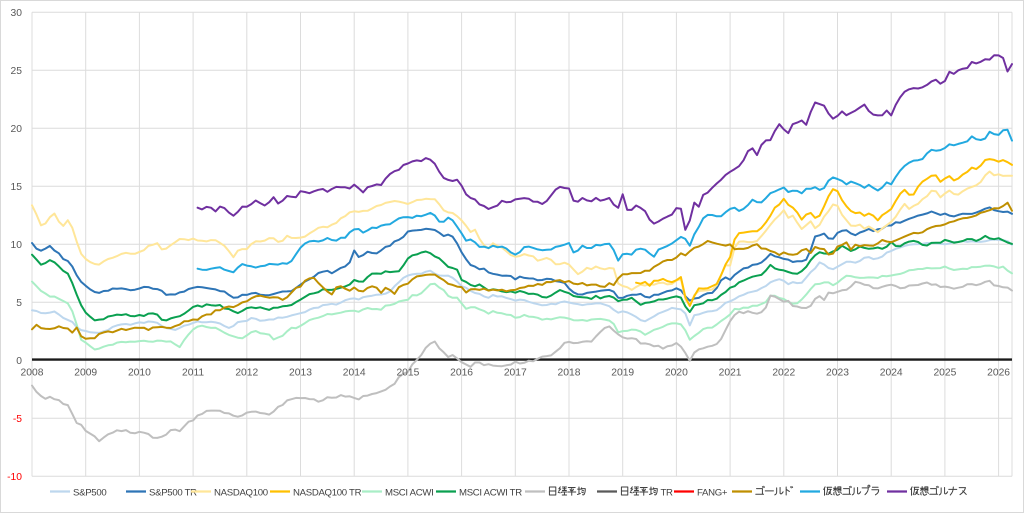  What do you see at coordinates (327, 492) in the screenshot?
I see `svg-text: NASDAQ100 TR` at bounding box center [327, 492].